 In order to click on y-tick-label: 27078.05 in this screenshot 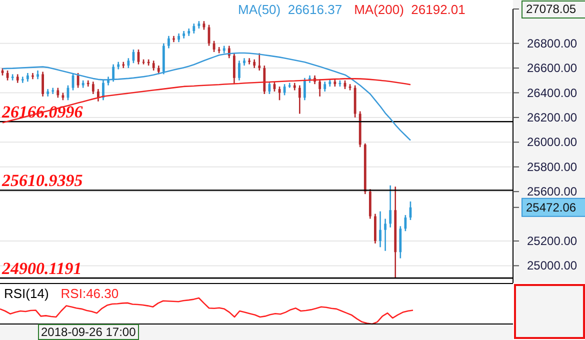, I will do `click(551, 9)`.